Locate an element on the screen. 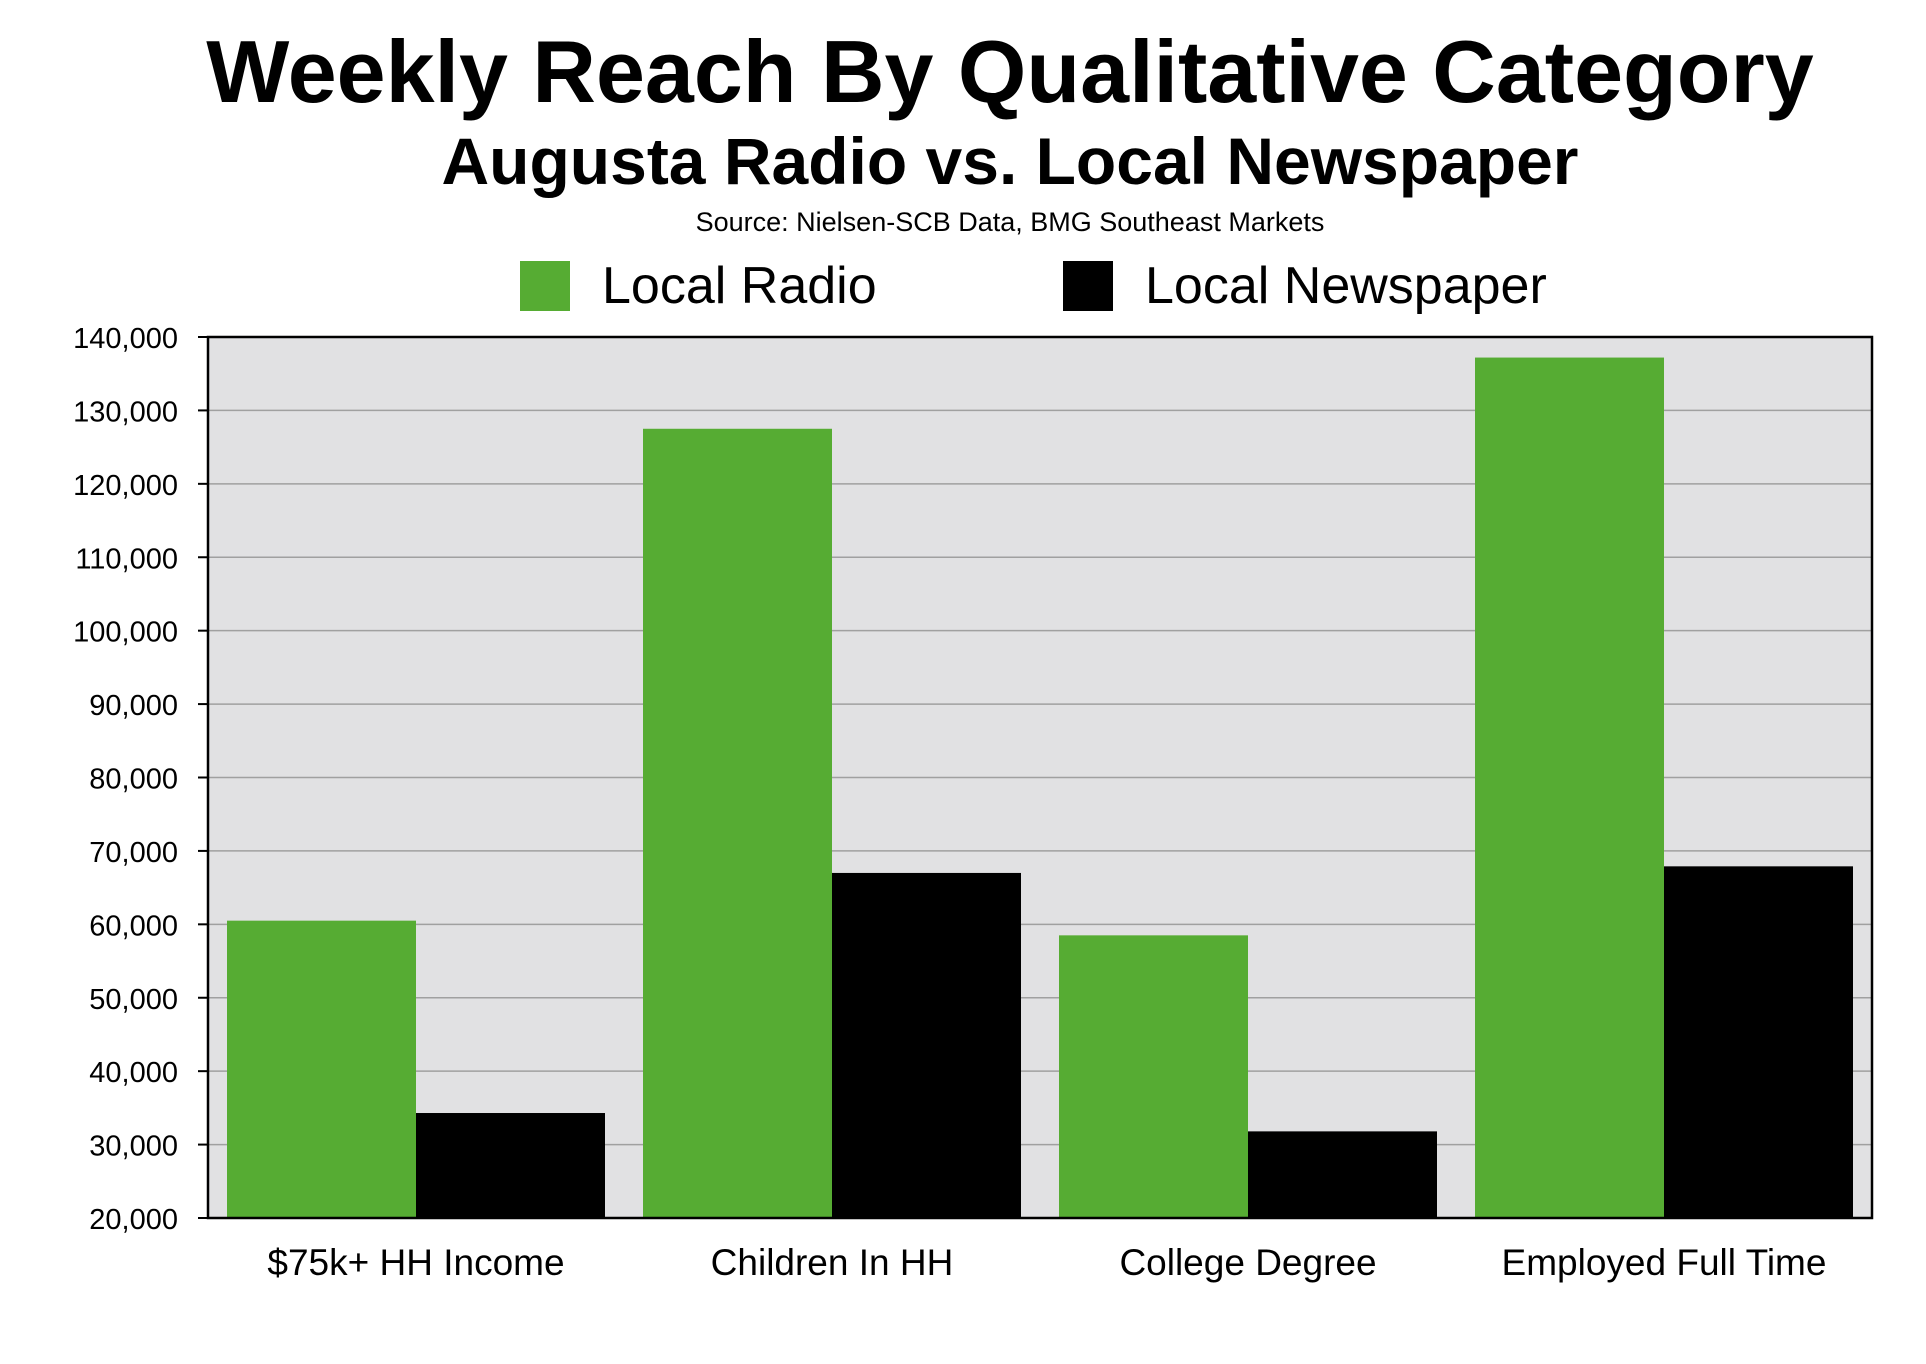 The height and width of the screenshot is (1364, 1926). y-tick-label: 60,000 is located at coordinates (133, 926).